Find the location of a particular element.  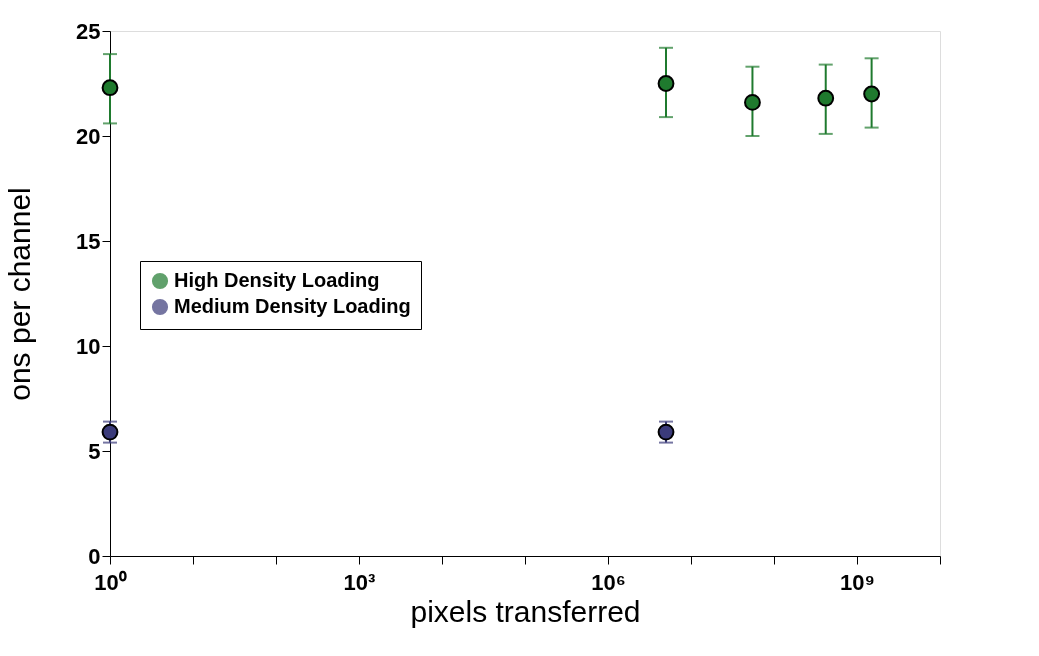

y-axis-title: ons per channel is located at coordinates (20, 294).